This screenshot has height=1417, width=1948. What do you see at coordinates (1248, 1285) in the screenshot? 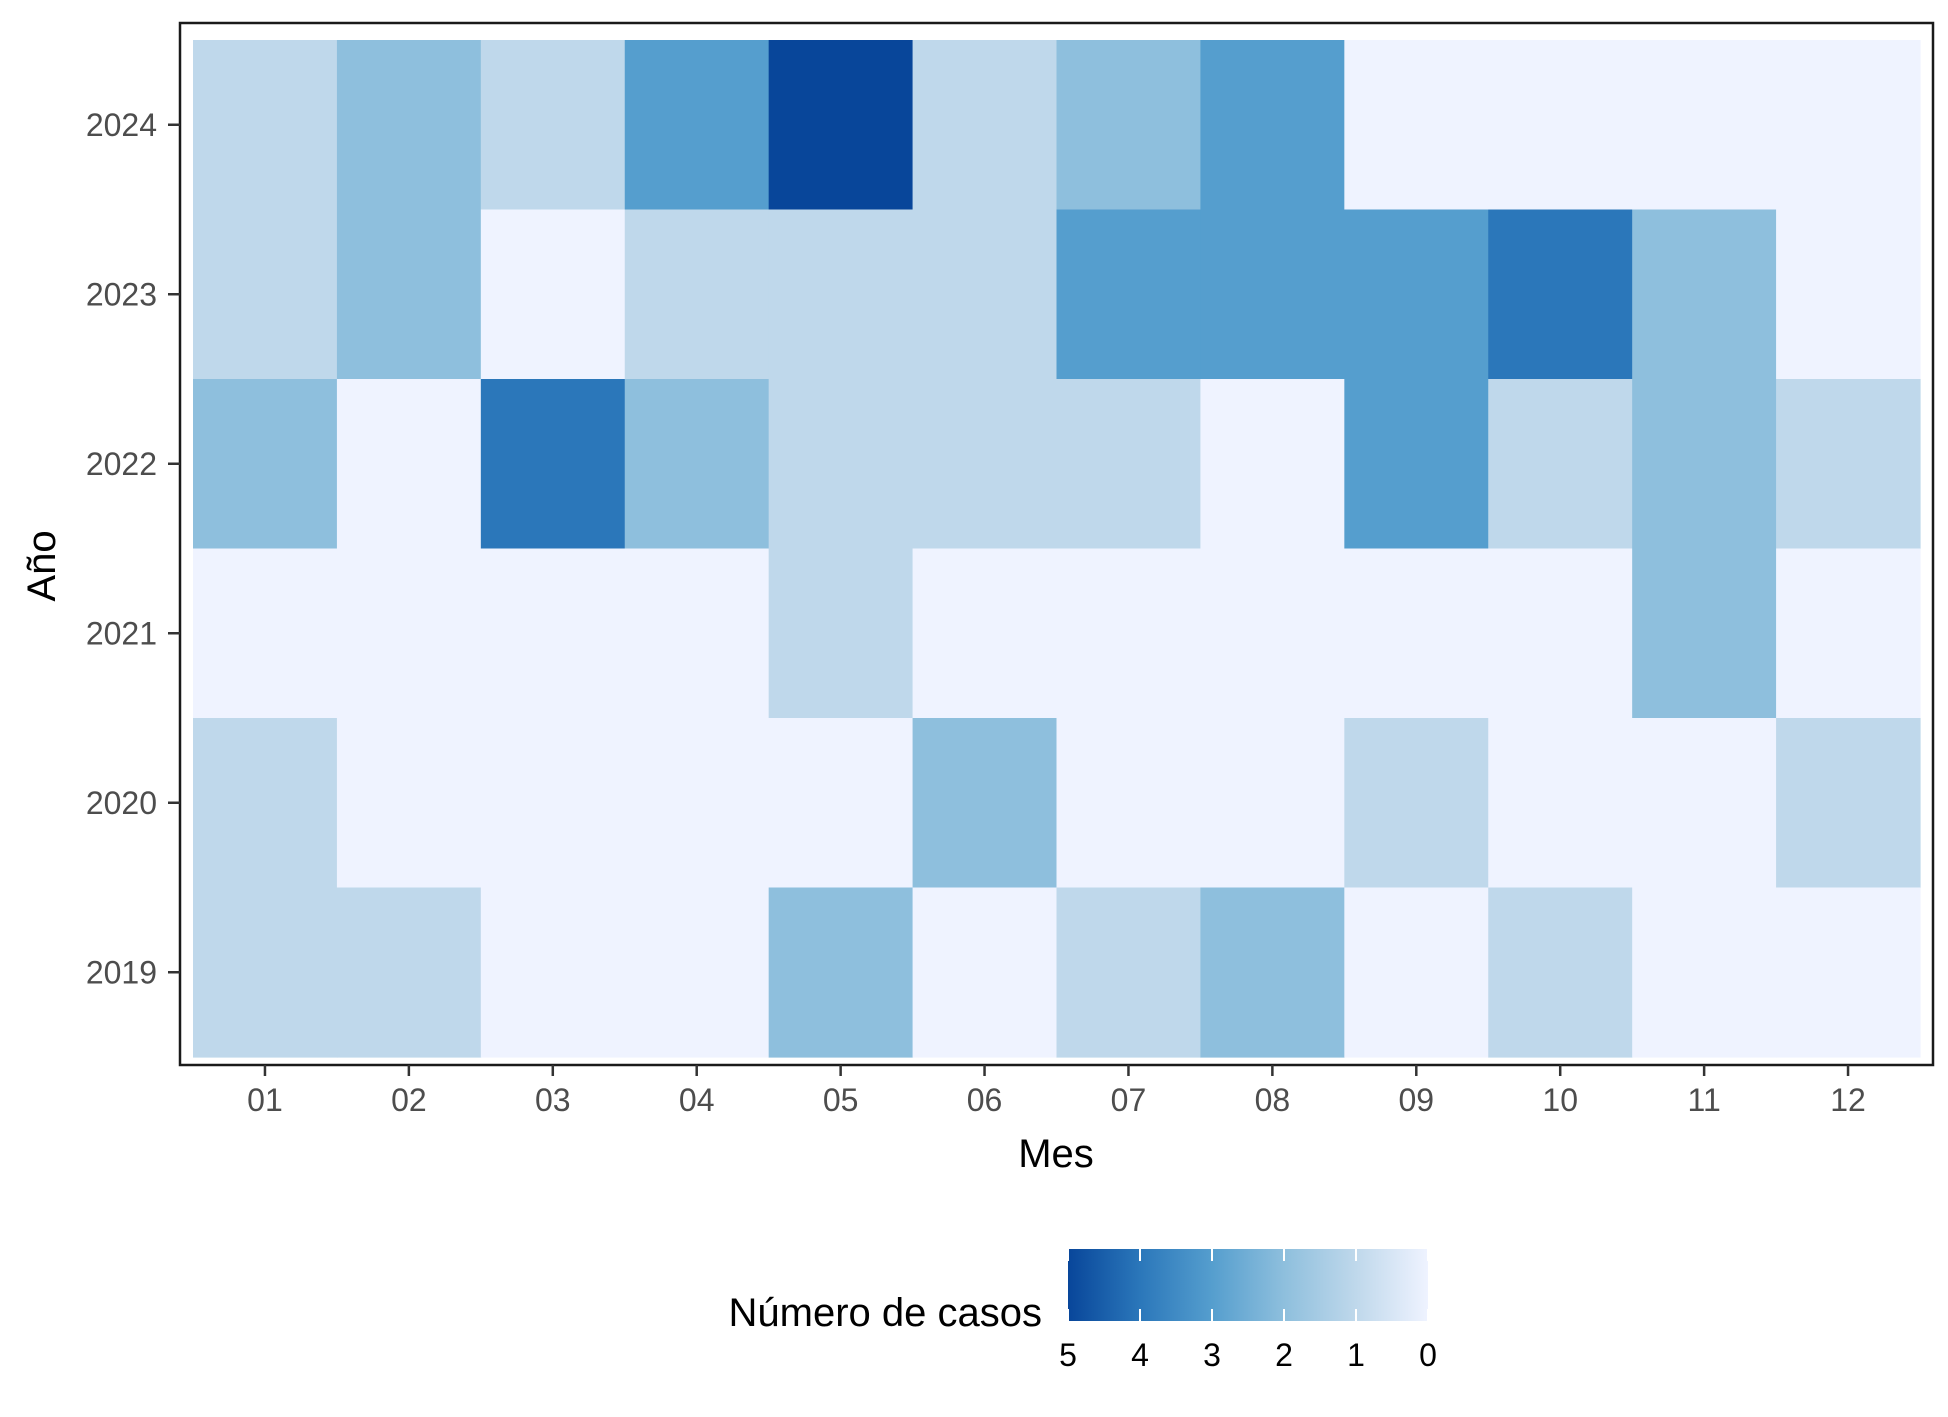
I see `legend-color-bar` at bounding box center [1248, 1285].